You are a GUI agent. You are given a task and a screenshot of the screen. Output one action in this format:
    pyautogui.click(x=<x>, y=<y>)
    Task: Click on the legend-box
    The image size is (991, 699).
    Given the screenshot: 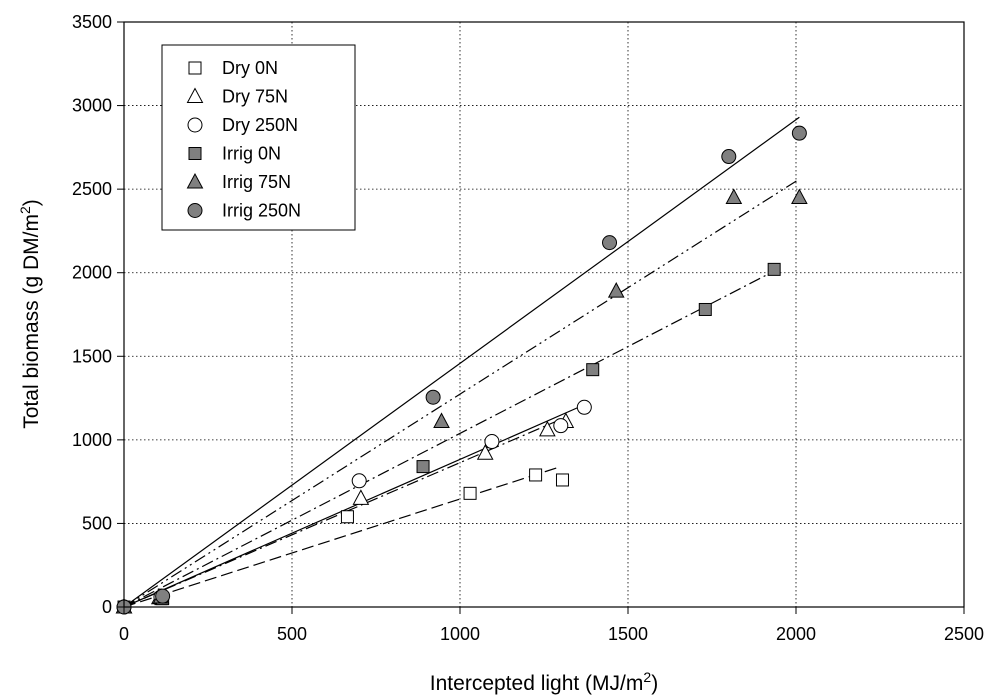 What is the action you would take?
    pyautogui.click(x=258, y=137)
    